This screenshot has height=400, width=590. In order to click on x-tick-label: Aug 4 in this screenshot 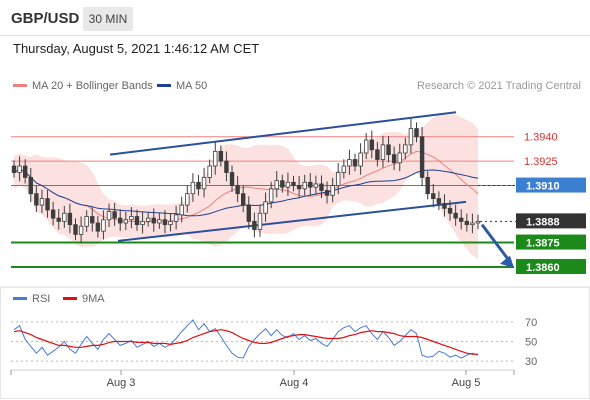, I will do `click(294, 383)`.